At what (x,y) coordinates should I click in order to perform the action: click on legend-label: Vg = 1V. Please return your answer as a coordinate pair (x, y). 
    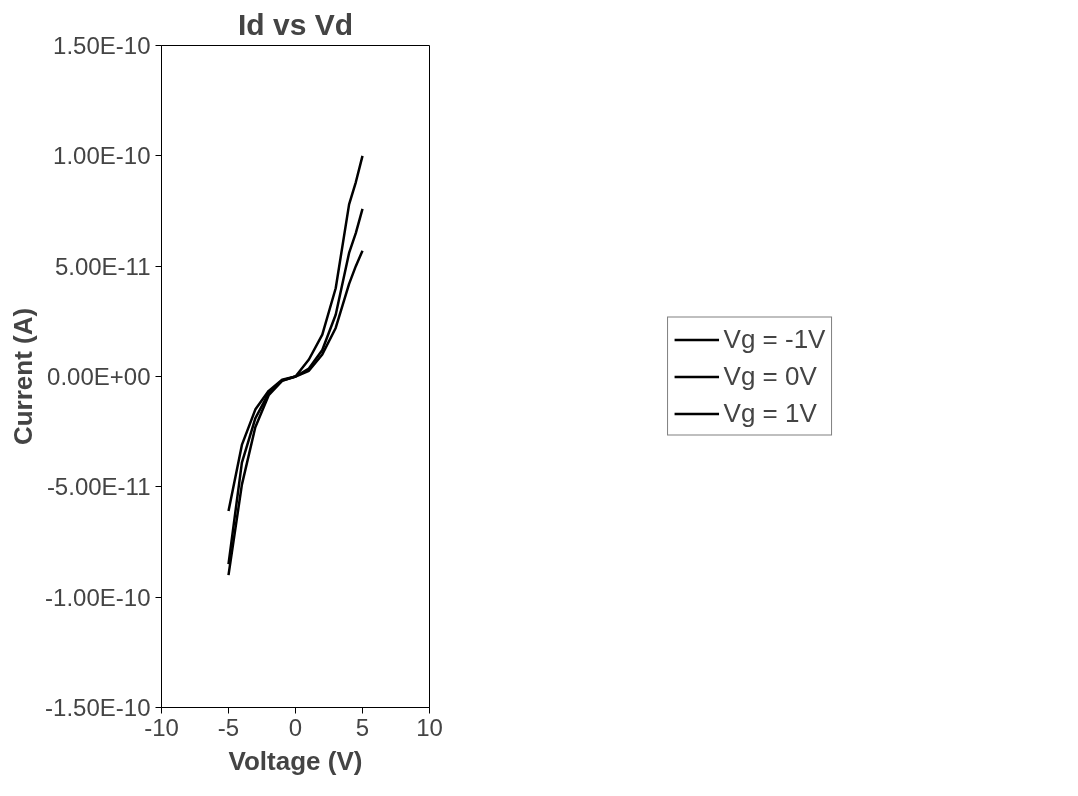
    Looking at the image, I should click on (770, 413).